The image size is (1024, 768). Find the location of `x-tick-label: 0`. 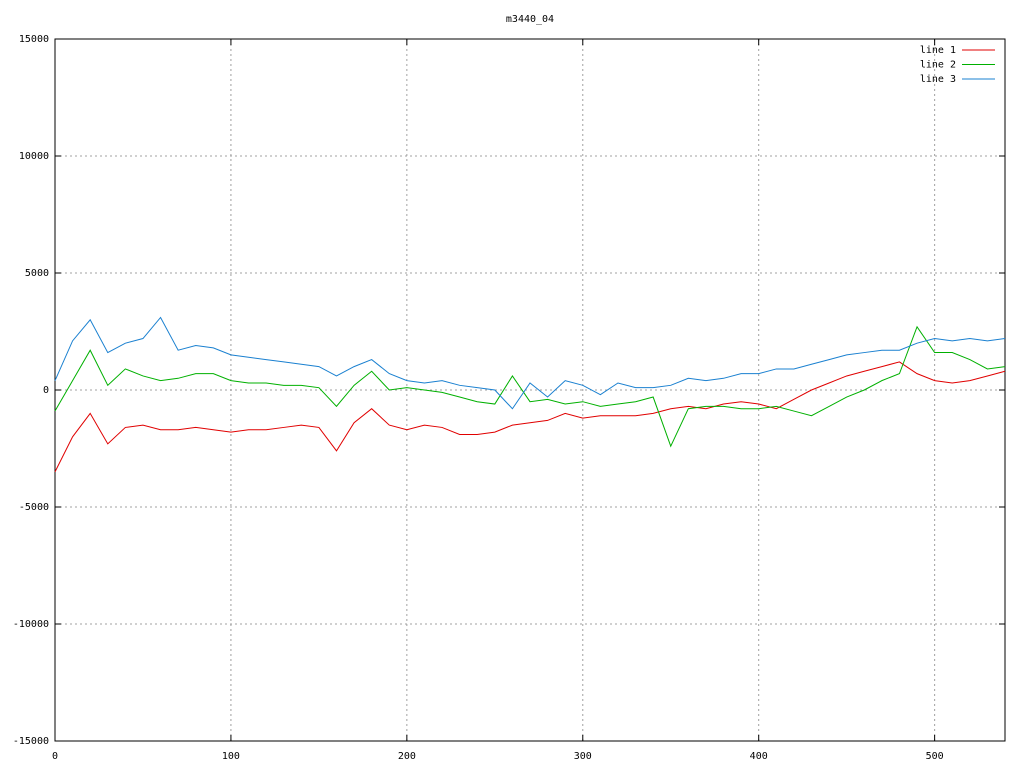

x-tick-label: 0 is located at coordinates (55, 756).